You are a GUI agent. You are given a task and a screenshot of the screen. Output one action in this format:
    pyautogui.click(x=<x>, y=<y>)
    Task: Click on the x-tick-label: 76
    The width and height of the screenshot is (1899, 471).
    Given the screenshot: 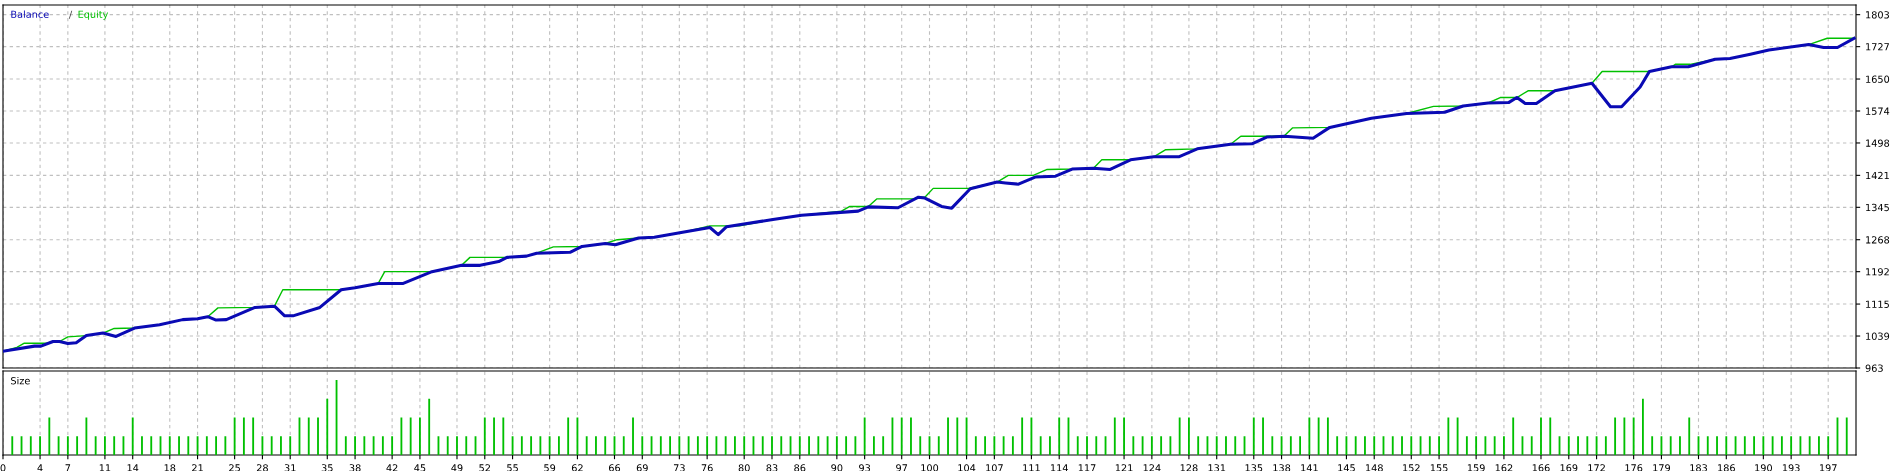 What is the action you would take?
    pyautogui.click(x=707, y=467)
    